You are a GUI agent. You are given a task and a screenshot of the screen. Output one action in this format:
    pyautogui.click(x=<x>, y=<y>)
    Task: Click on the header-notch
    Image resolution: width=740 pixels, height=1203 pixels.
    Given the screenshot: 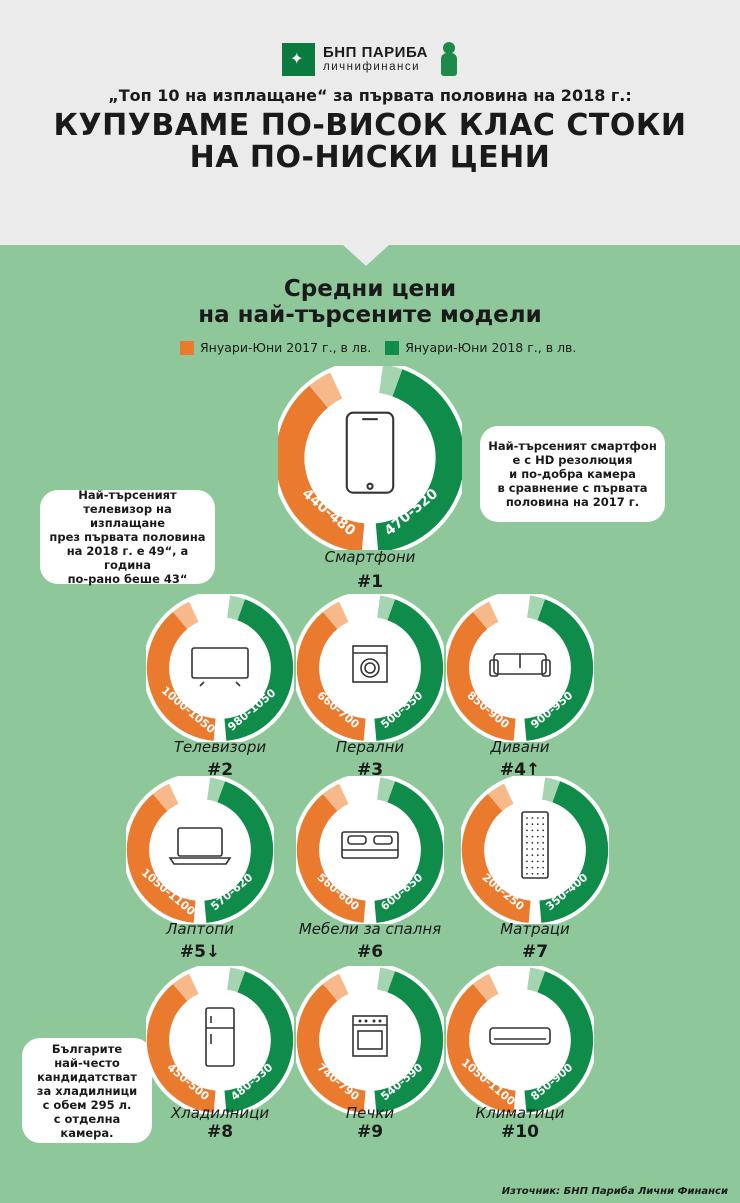 What is the action you would take?
    pyautogui.click(x=366, y=255)
    